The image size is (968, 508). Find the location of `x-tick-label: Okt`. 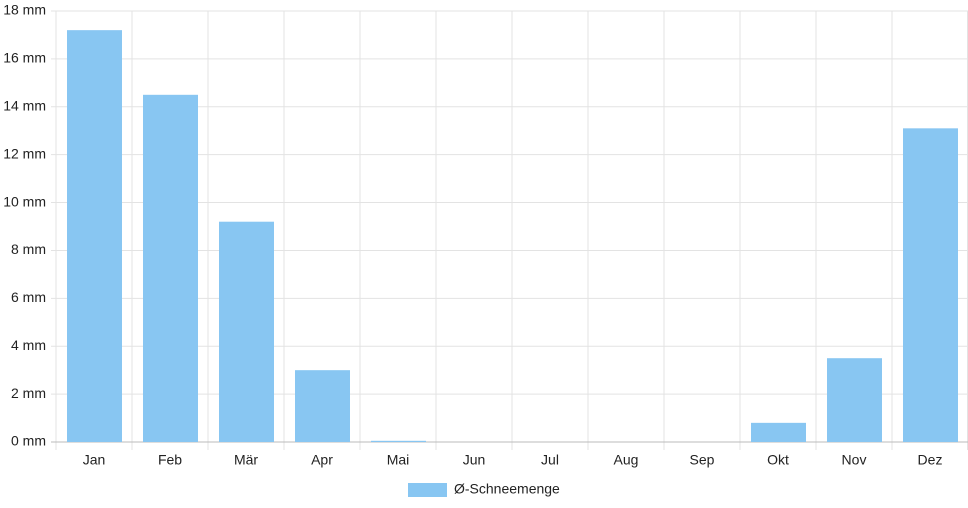

x-tick-label: Okt is located at coordinates (778, 460).